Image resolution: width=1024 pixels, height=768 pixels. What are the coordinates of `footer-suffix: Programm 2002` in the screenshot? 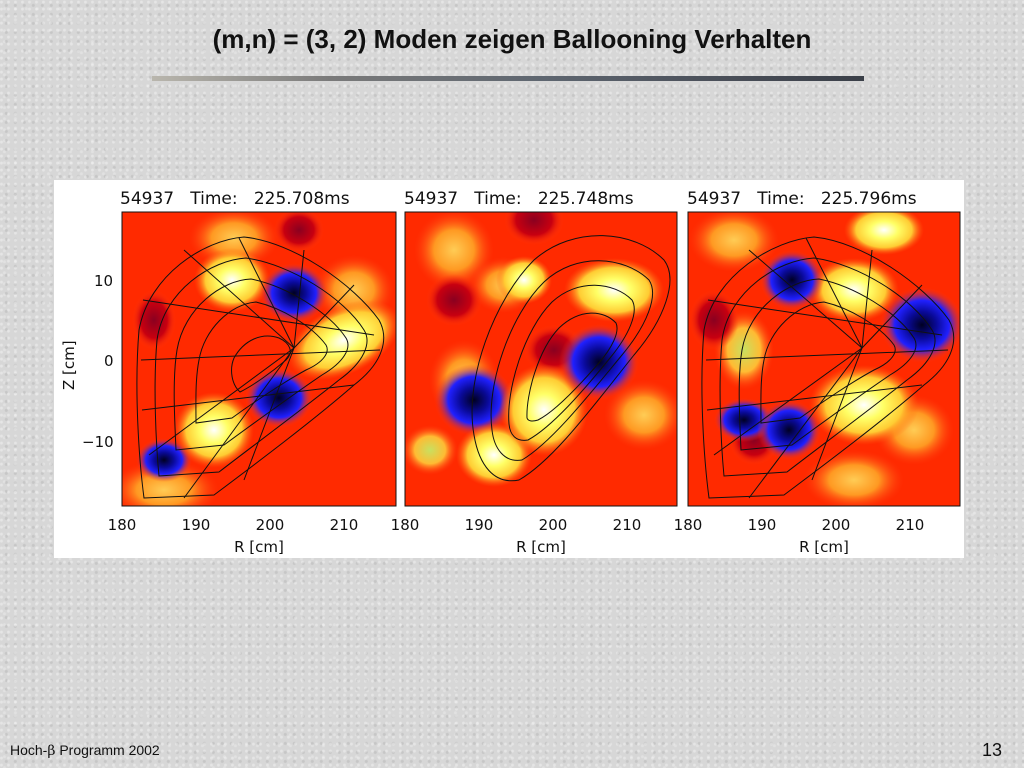 It's located at (107, 750).